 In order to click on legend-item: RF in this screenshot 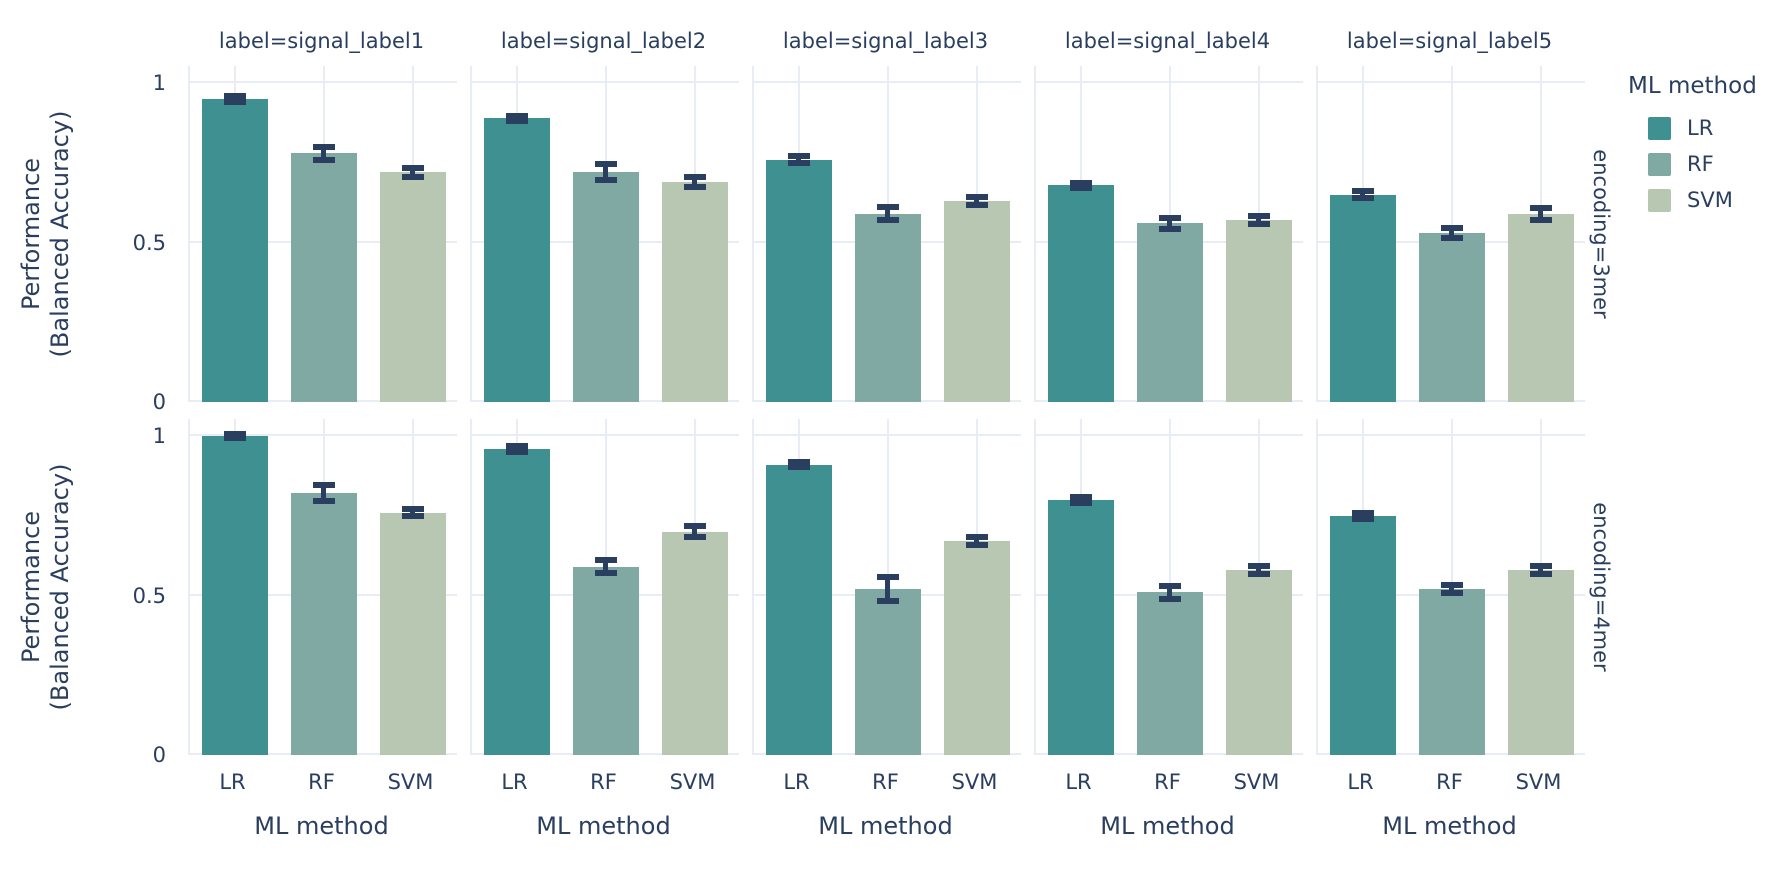, I will do `click(1708, 164)`.